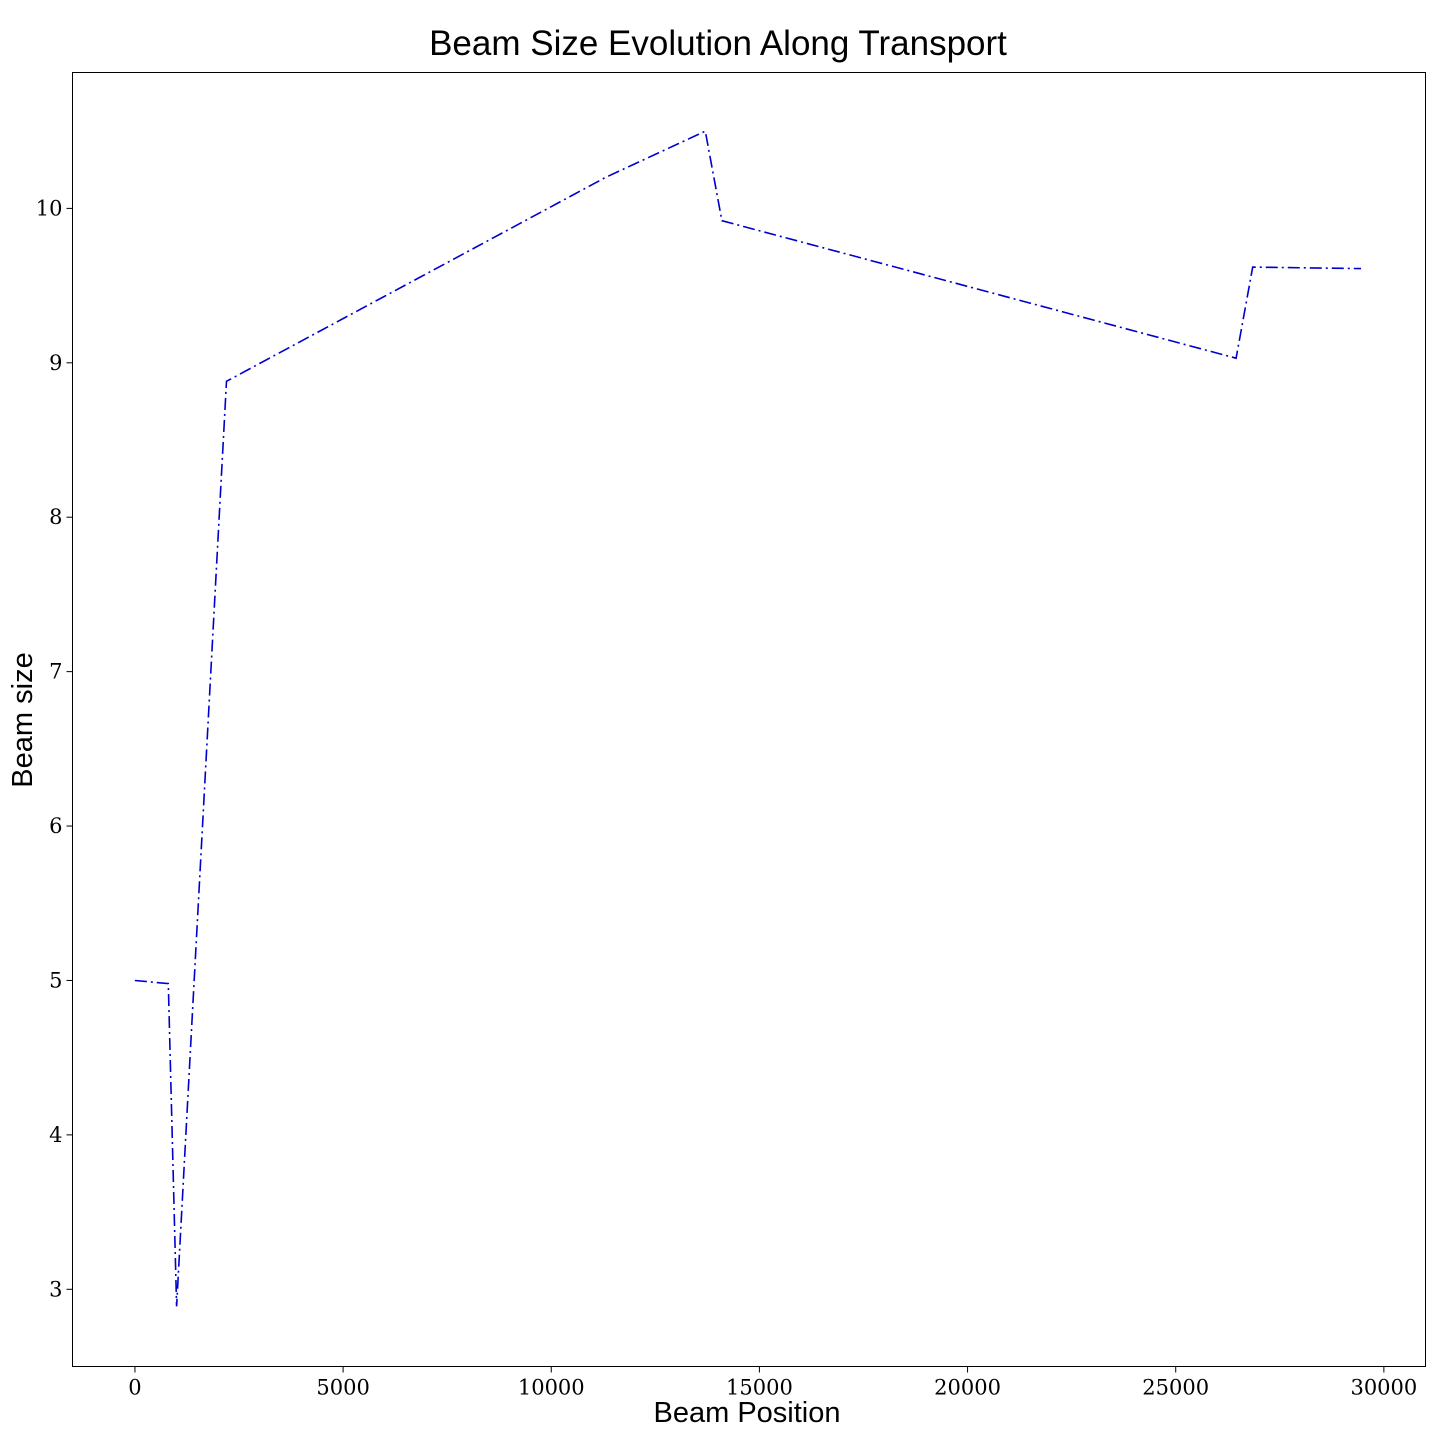 This screenshot has width=1440, height=1440. What do you see at coordinates (718, 43) in the screenshot?
I see `chart-title: Beam Size Evolution Along Transport` at bounding box center [718, 43].